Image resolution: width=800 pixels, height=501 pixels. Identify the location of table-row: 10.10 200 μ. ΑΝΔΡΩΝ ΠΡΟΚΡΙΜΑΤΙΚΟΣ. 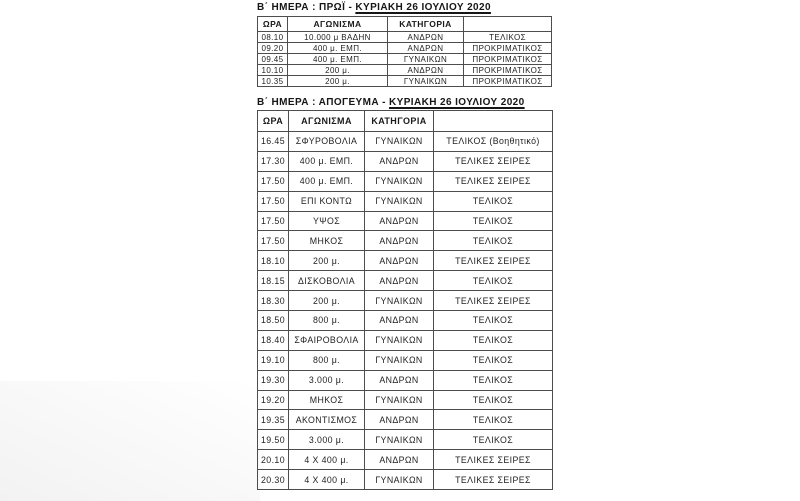
(404, 70).